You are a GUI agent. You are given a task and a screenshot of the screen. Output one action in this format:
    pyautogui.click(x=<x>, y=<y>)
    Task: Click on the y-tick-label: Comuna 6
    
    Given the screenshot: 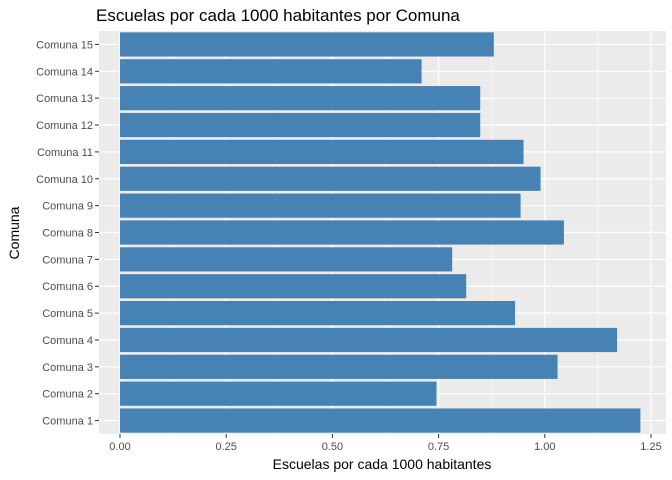 What is the action you would take?
    pyautogui.click(x=67, y=287)
    